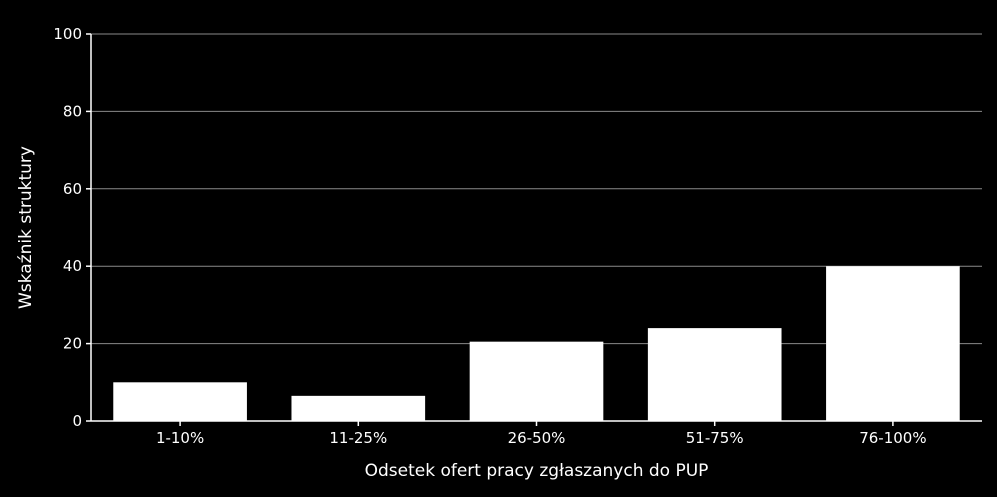 The width and height of the screenshot is (997, 497). What do you see at coordinates (72, 189) in the screenshot?
I see `y-tick-label: 60` at bounding box center [72, 189].